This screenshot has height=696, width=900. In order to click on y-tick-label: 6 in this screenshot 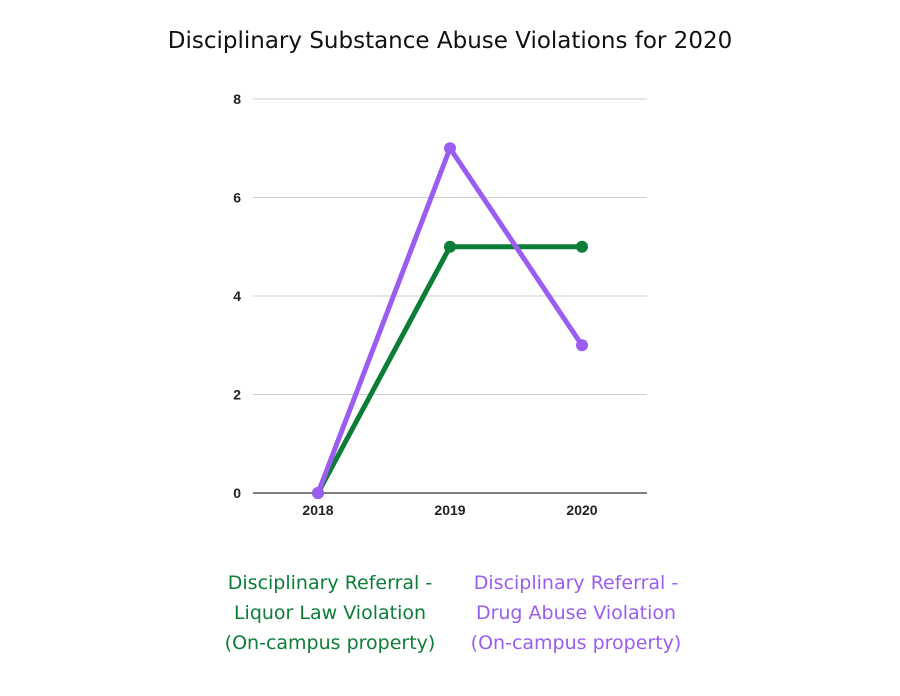, I will do `click(237, 198)`.